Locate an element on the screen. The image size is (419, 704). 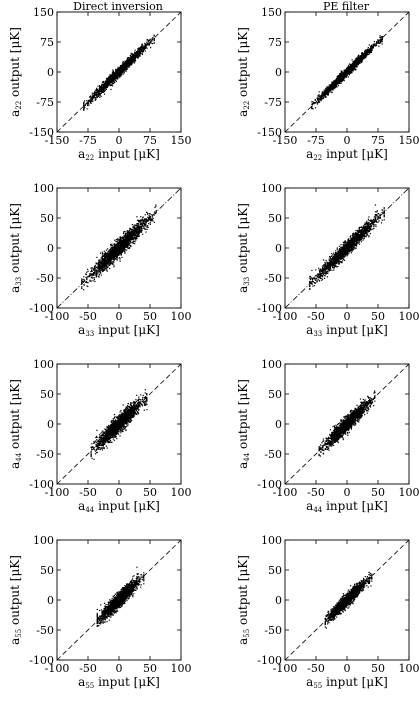
identity-line is located at coordinates (119, 72).